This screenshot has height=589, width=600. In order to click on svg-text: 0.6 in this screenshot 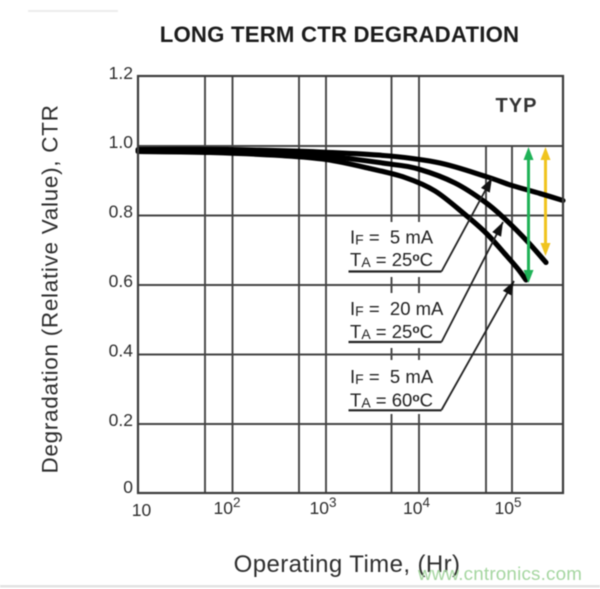, I will do `click(121, 281)`.